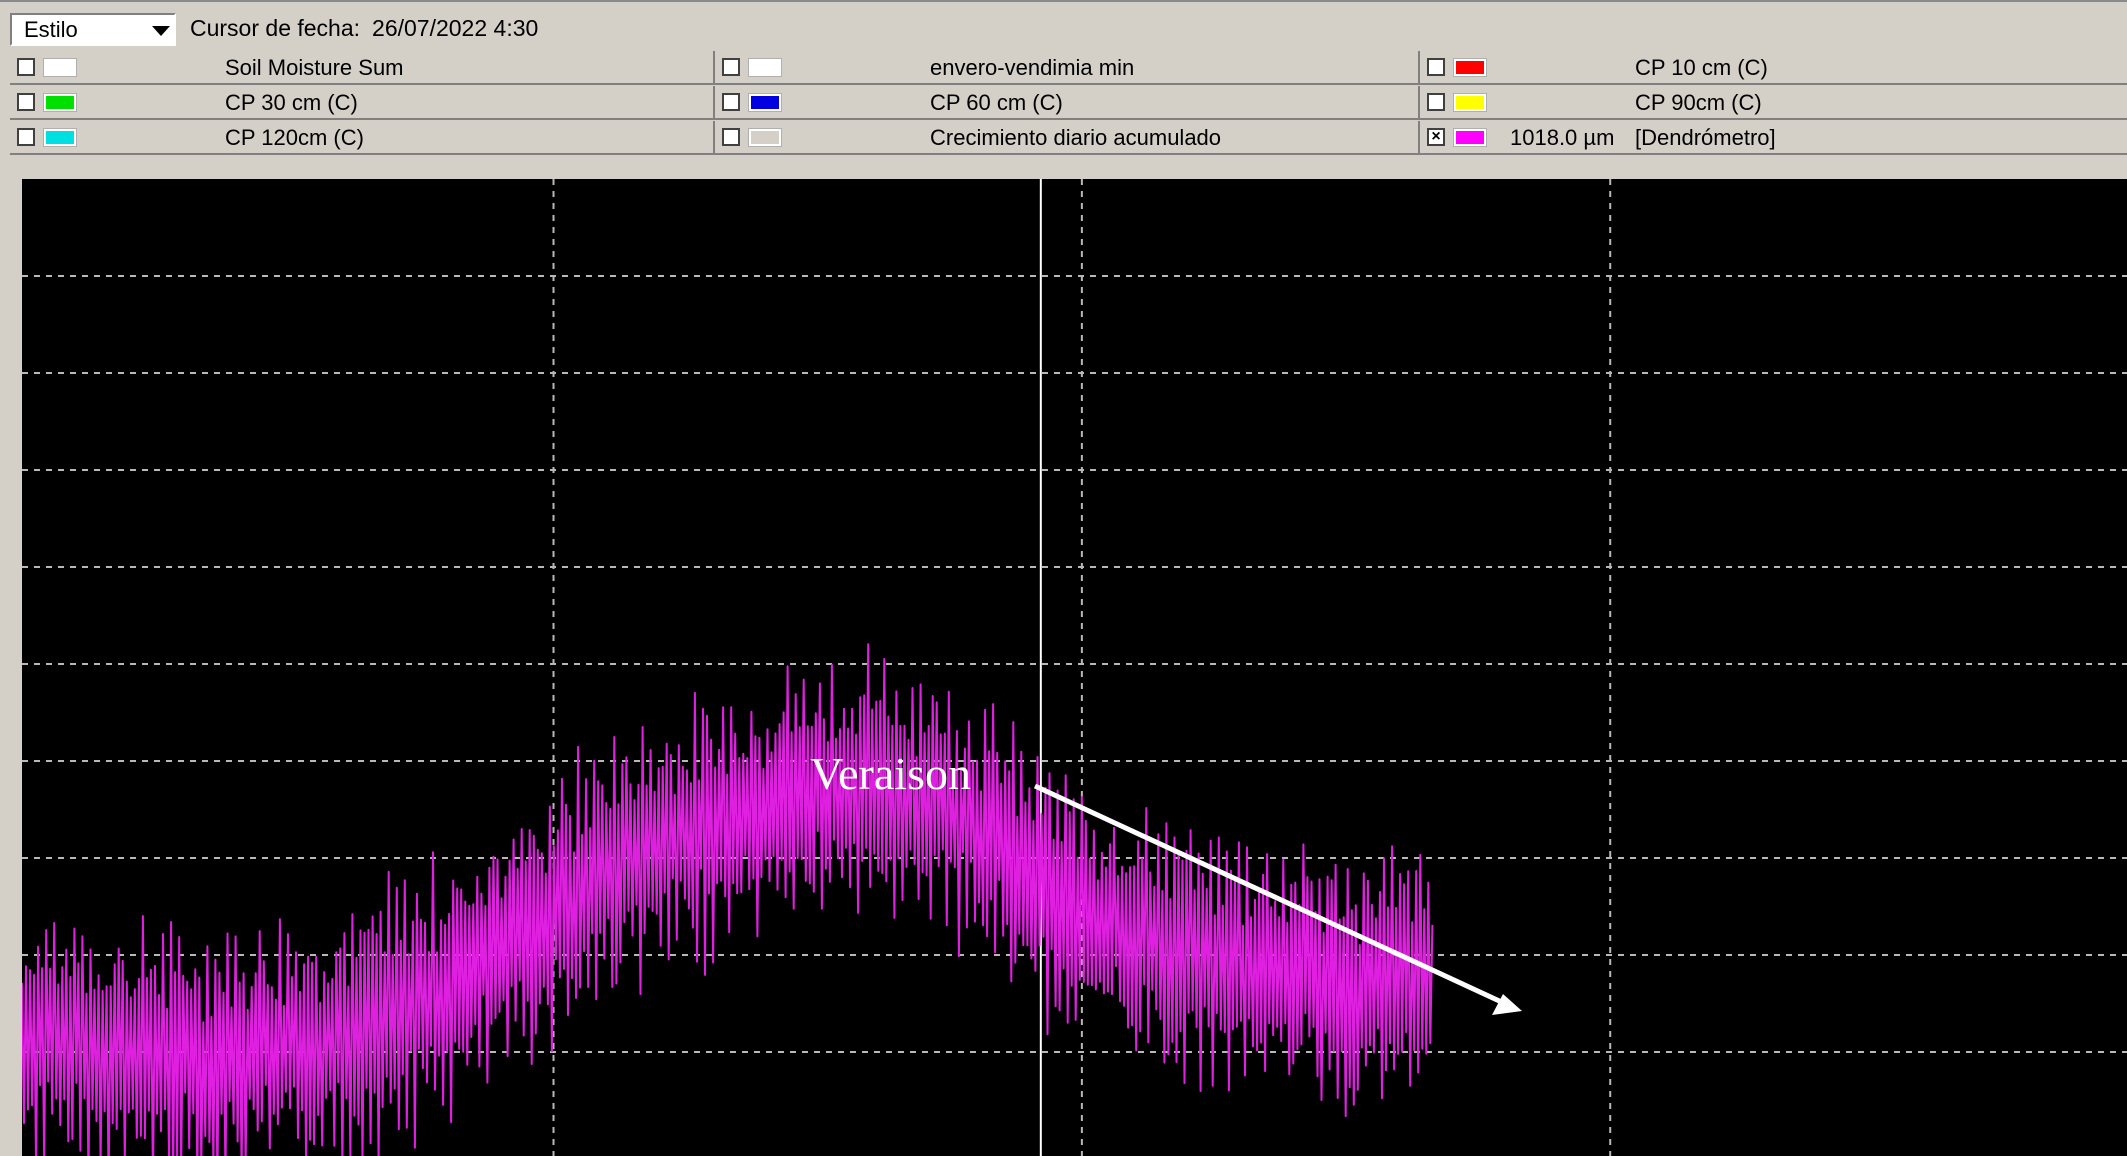  Describe the element at coordinates (1562, 137) in the screenshot. I see `series-value: 1018.0 µm` at that location.